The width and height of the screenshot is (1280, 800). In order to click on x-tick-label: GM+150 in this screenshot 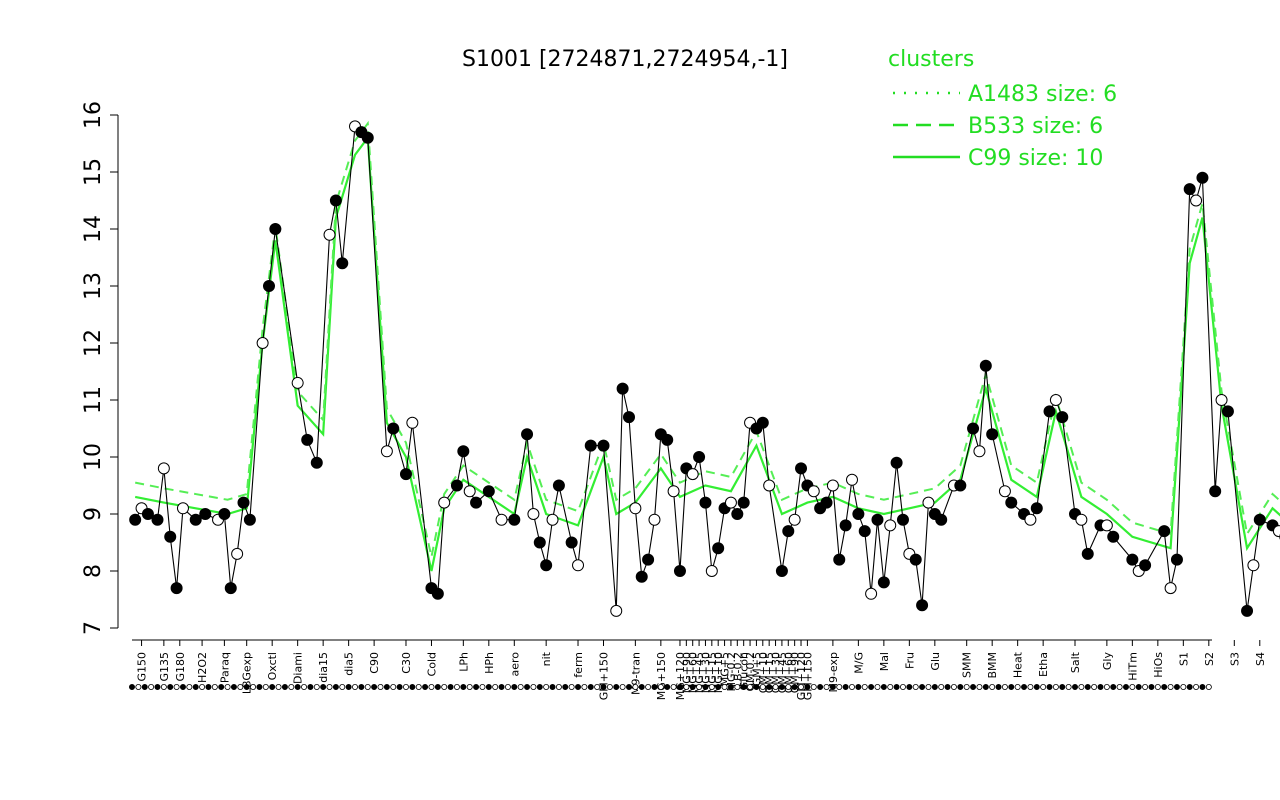, I will do `click(604, 676)`.